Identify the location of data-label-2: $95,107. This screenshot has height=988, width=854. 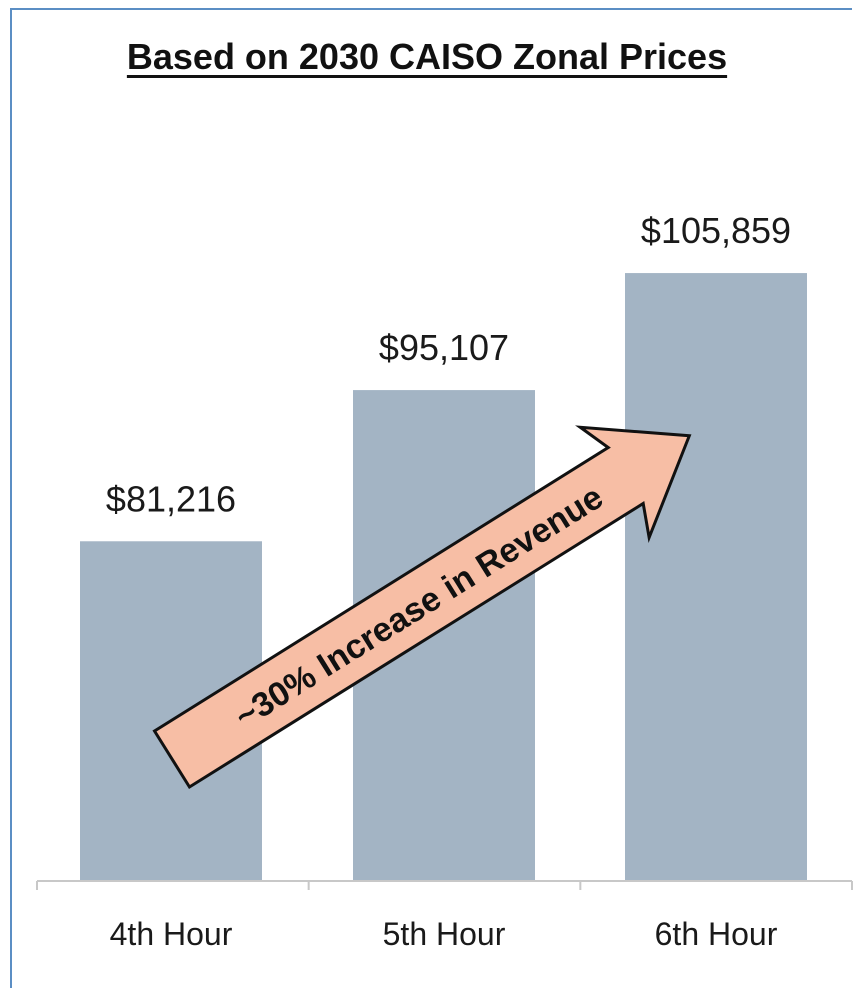
(444, 347).